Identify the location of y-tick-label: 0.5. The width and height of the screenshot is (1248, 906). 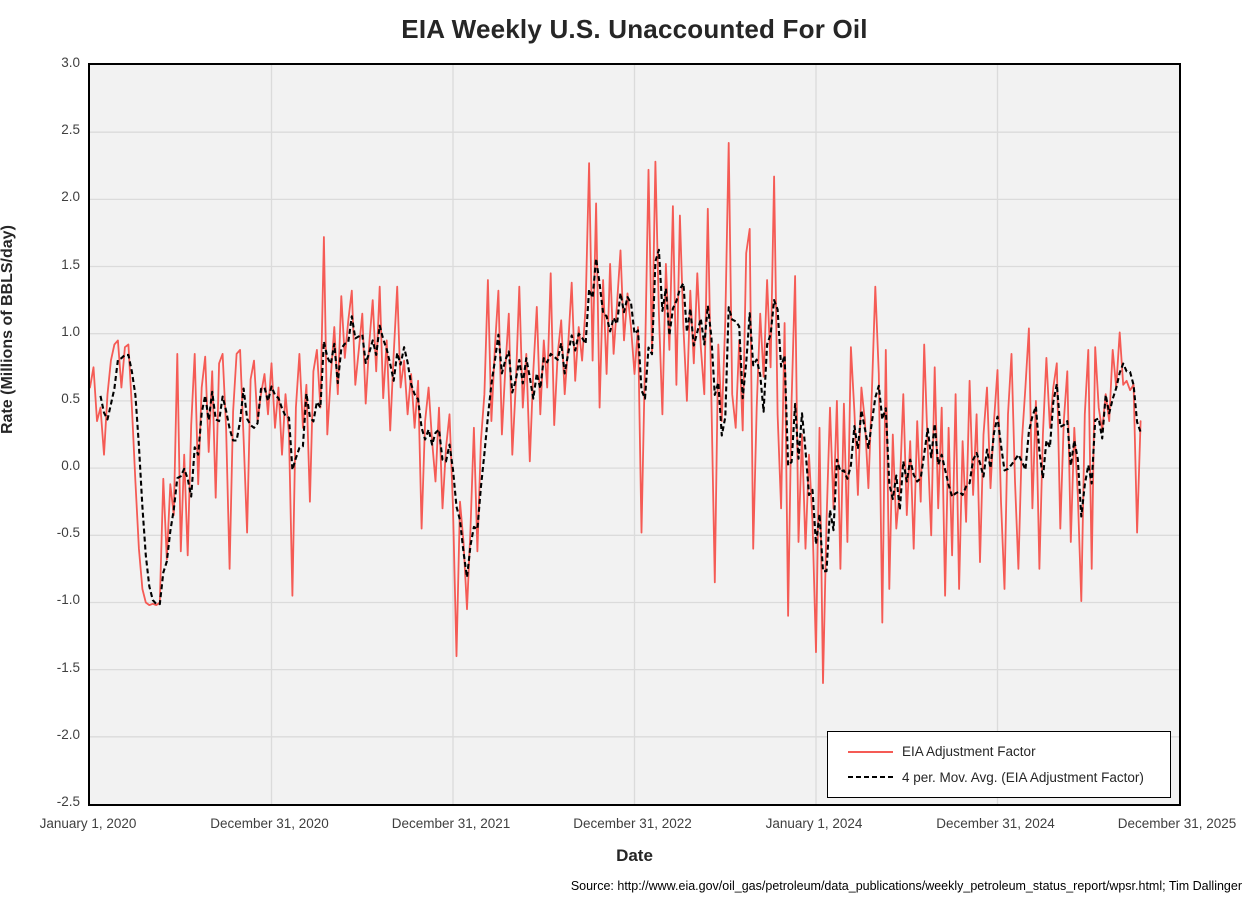
(70, 398).